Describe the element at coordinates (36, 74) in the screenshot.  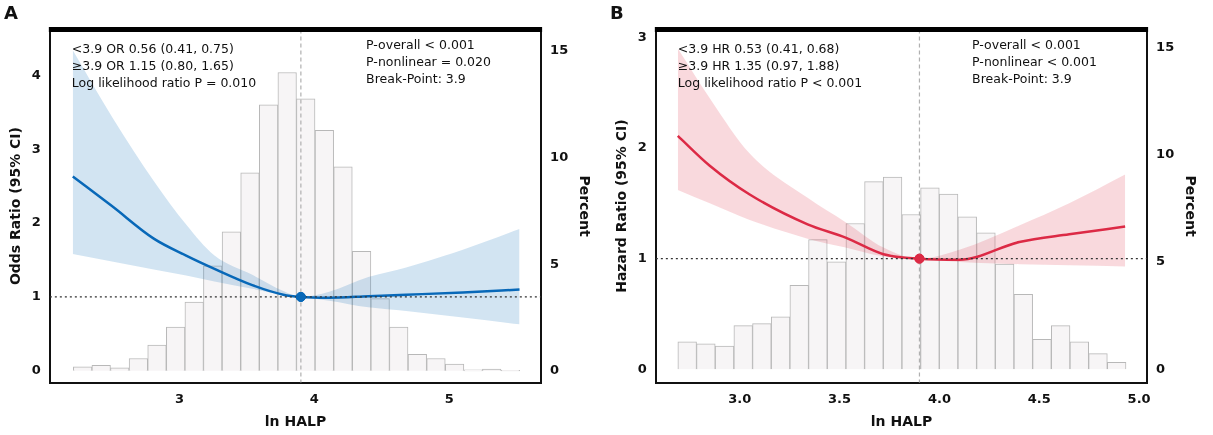
I see `y-tick-label: 4` at that location.